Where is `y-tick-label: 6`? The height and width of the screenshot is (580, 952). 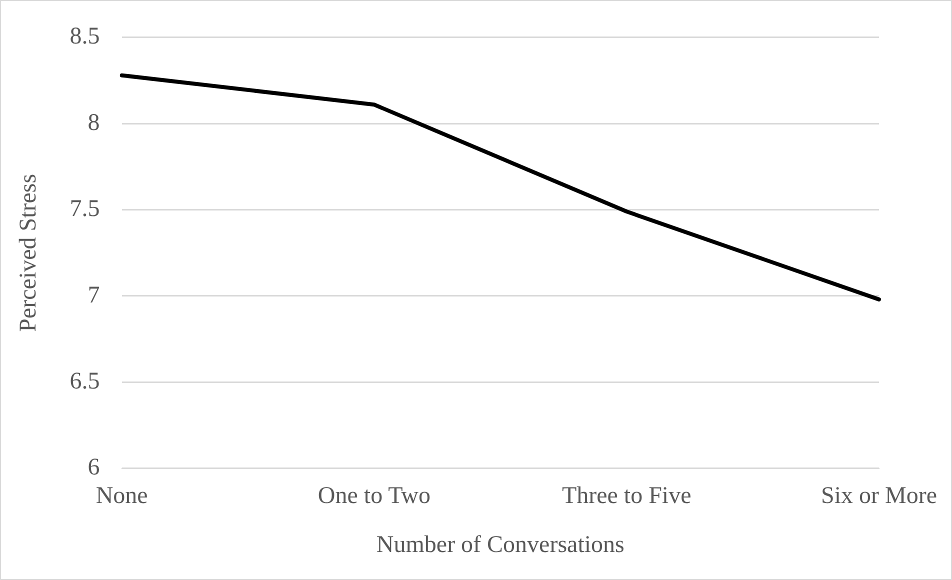
y-tick-label: 6 is located at coordinates (94, 467).